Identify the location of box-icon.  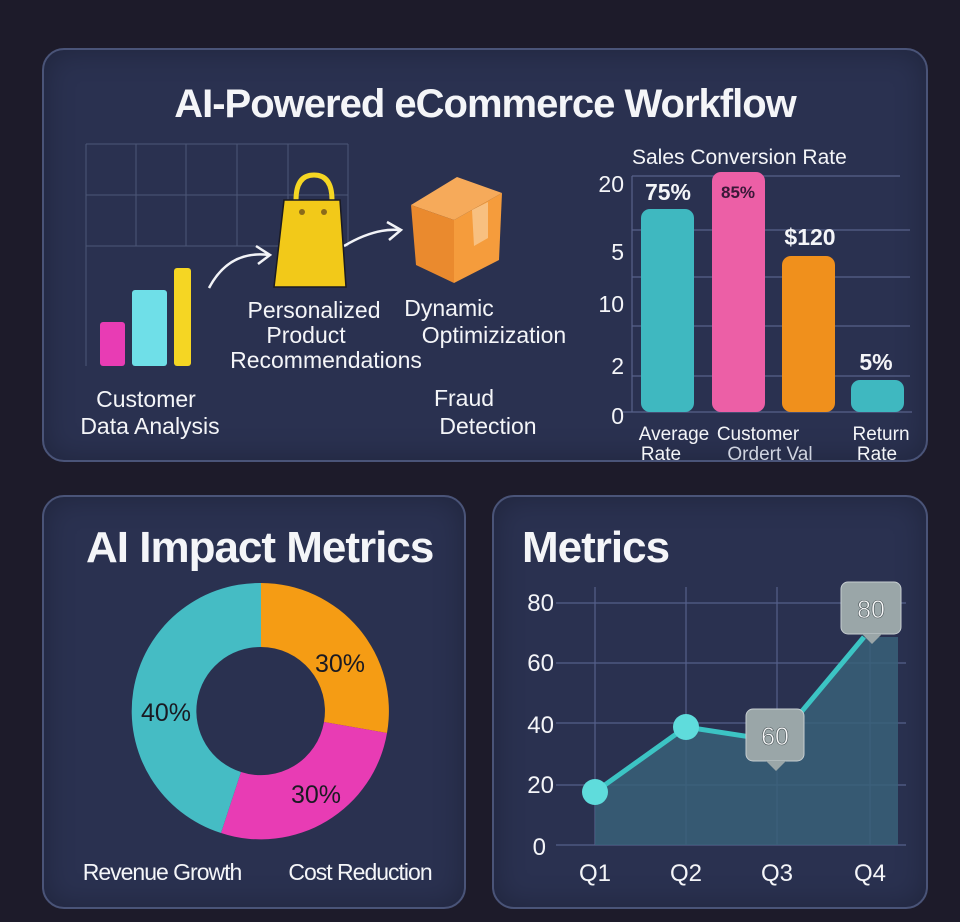
(456, 230).